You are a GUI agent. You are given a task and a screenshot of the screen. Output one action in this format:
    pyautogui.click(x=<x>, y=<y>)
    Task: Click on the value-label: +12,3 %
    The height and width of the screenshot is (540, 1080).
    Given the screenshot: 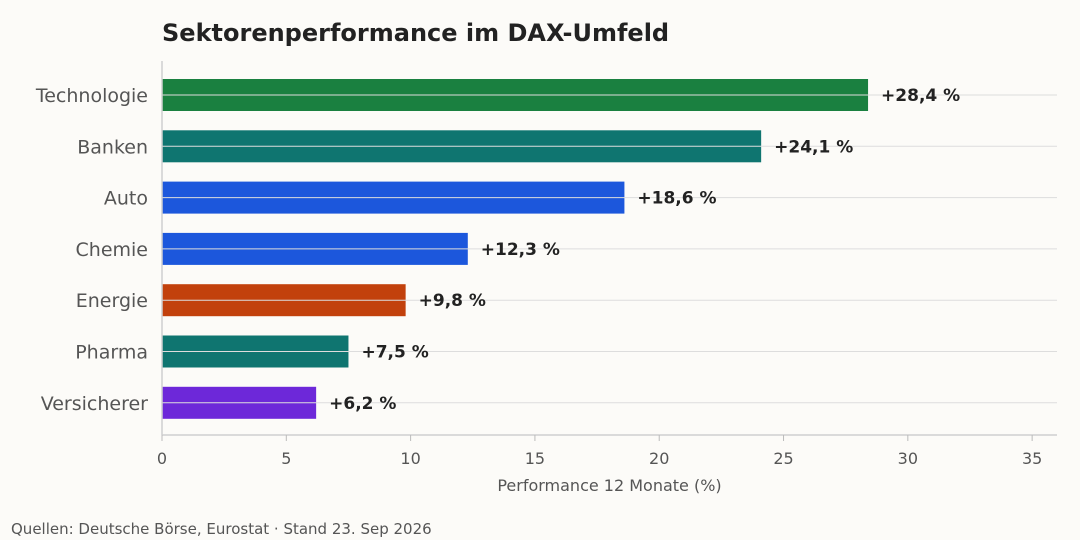 What is the action you would take?
    pyautogui.click(x=520, y=250)
    